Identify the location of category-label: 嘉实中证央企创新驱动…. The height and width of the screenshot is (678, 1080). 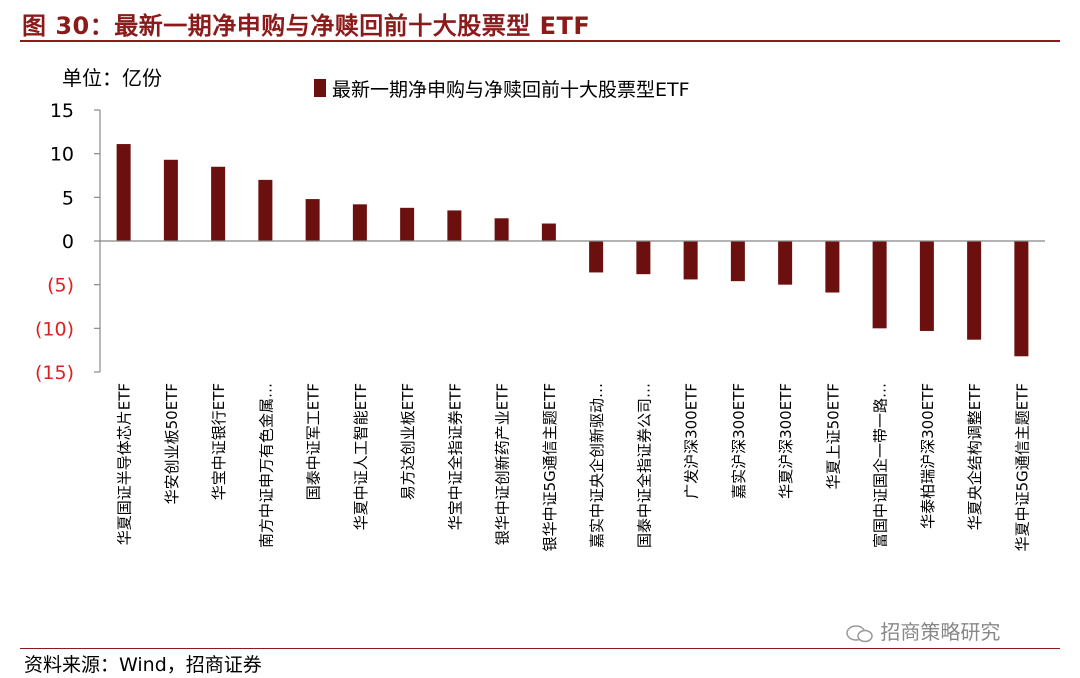
(597, 465).